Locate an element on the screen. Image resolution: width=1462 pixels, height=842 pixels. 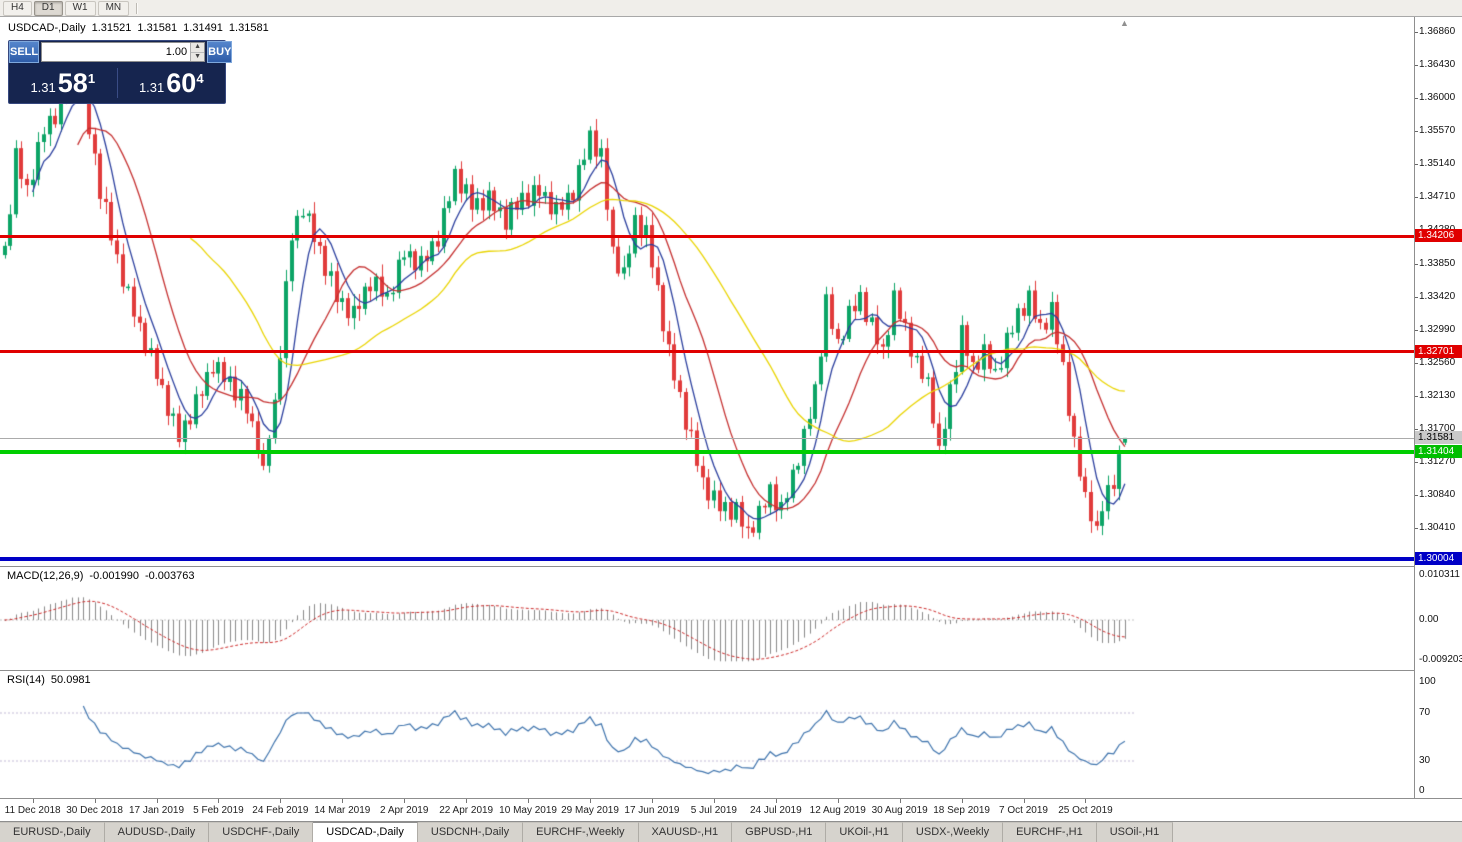
date-label: 24 Jul 2019 is located at coordinates (775, 810).